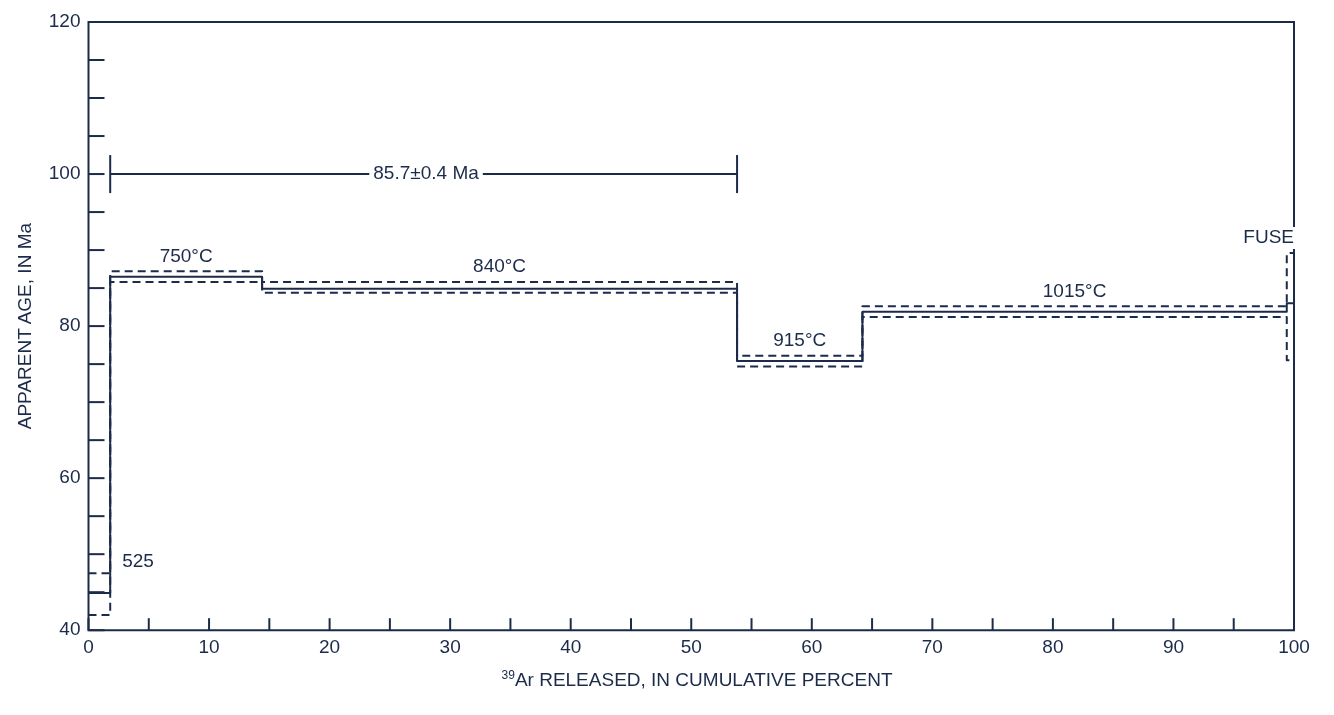 This screenshot has width=1334, height=715. What do you see at coordinates (64, 21) in the screenshot?
I see `y-tick-label: 120` at bounding box center [64, 21].